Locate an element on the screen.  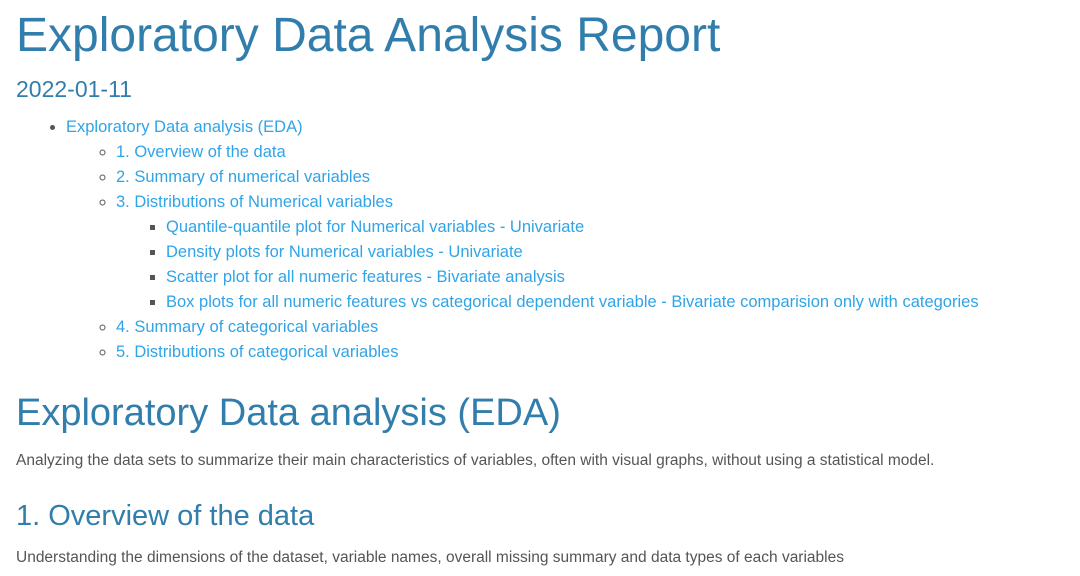
subsection-heading-overview: 1. Overview of the data is located at coordinates (165, 516).